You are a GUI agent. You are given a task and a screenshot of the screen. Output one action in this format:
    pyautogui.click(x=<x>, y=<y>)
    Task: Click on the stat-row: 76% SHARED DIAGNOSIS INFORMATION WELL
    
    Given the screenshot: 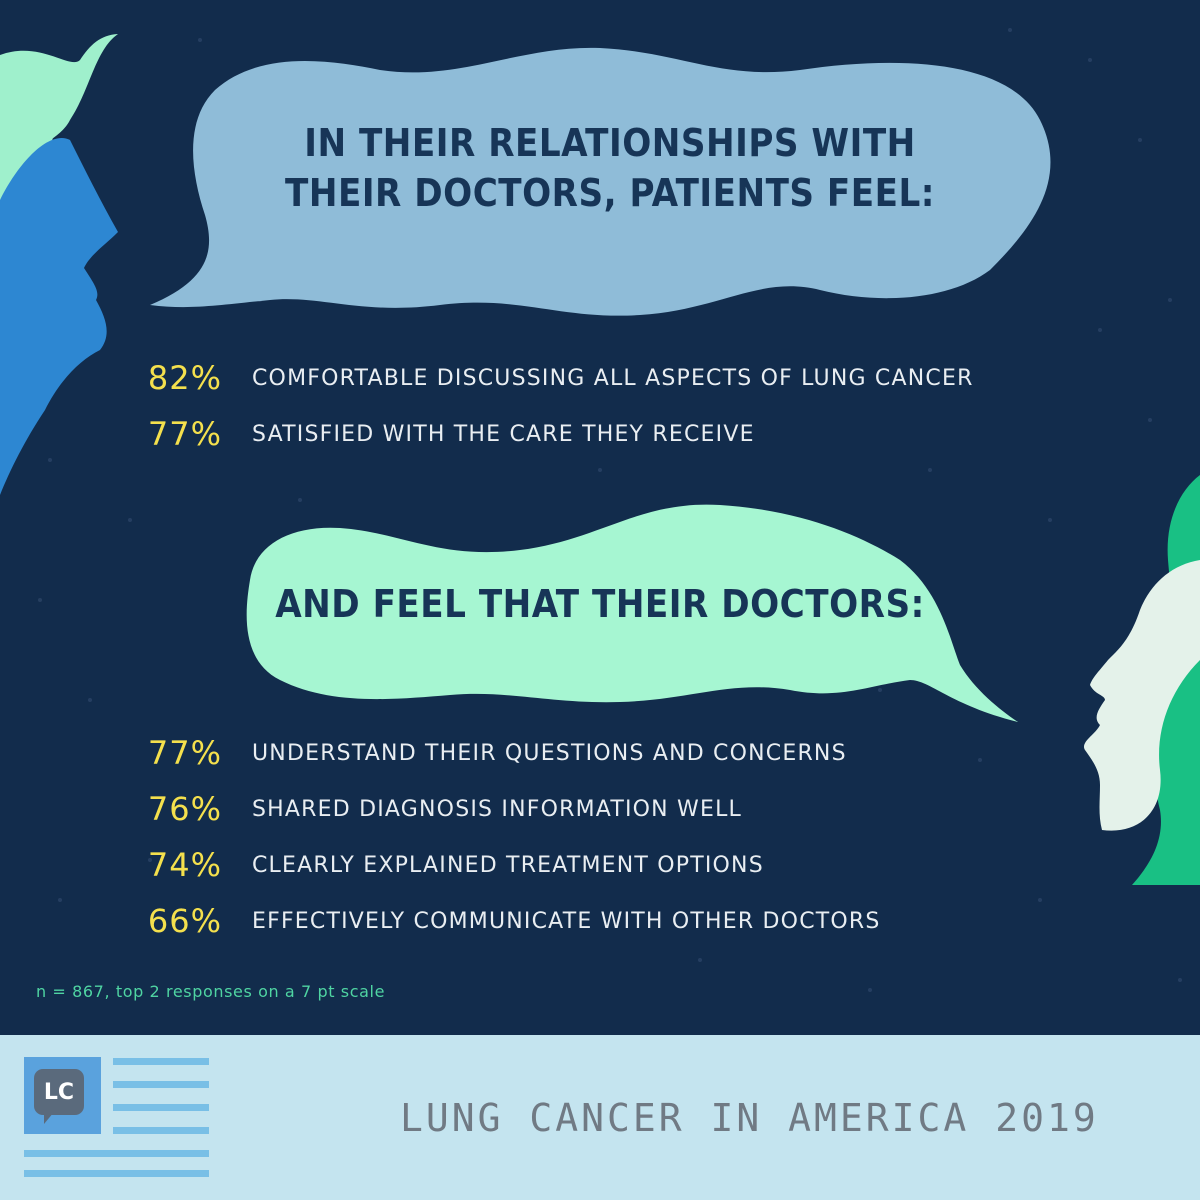 What is the action you would take?
    pyautogui.click(x=371, y=809)
    